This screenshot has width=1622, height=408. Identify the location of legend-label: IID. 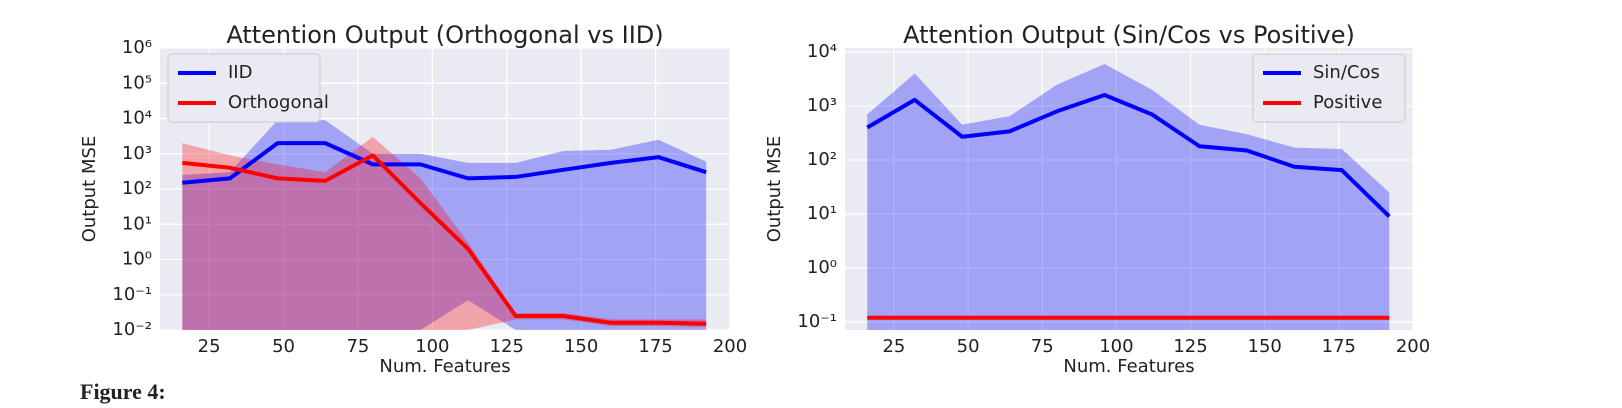
(240, 72).